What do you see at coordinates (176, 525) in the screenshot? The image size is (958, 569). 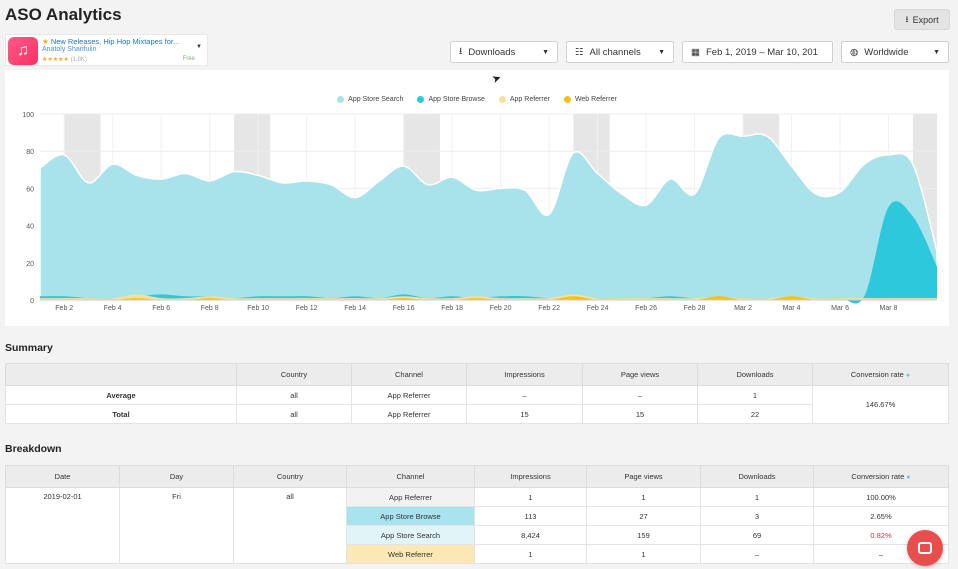 I see `cell-day: Fri` at bounding box center [176, 525].